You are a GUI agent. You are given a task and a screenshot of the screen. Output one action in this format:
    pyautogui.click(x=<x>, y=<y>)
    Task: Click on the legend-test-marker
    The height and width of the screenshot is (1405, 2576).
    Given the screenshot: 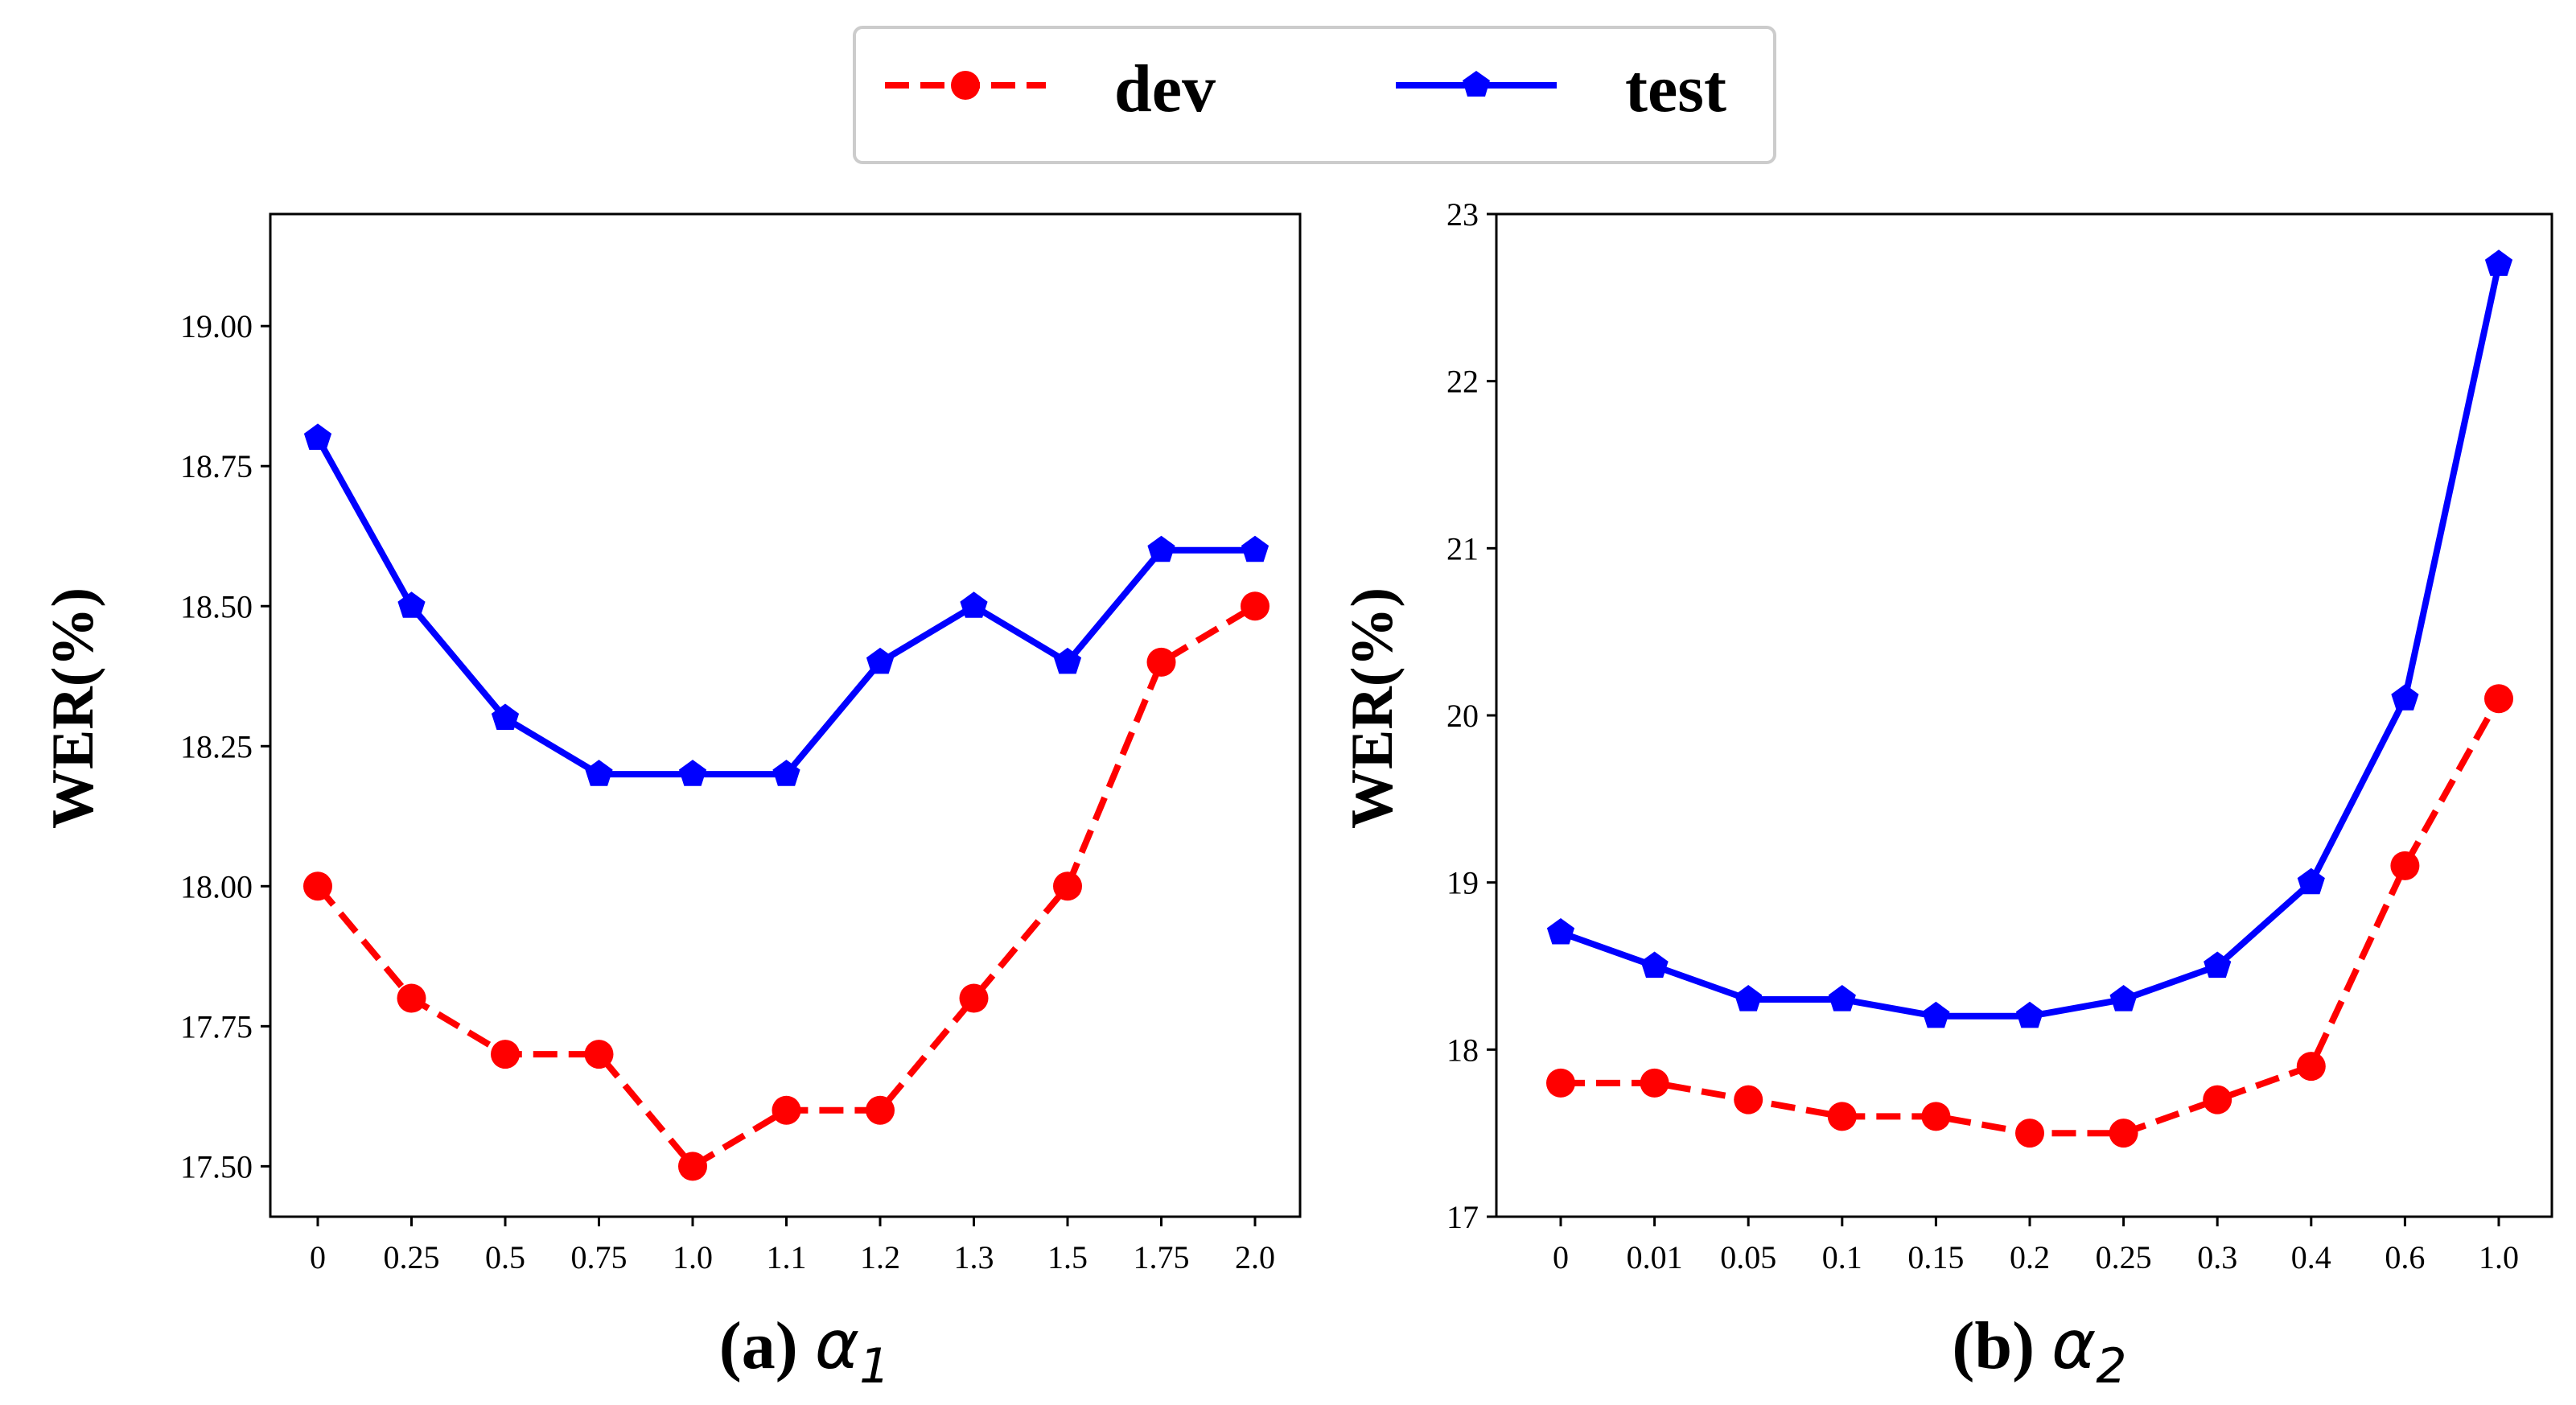 What is the action you would take?
    pyautogui.click(x=1476, y=84)
    